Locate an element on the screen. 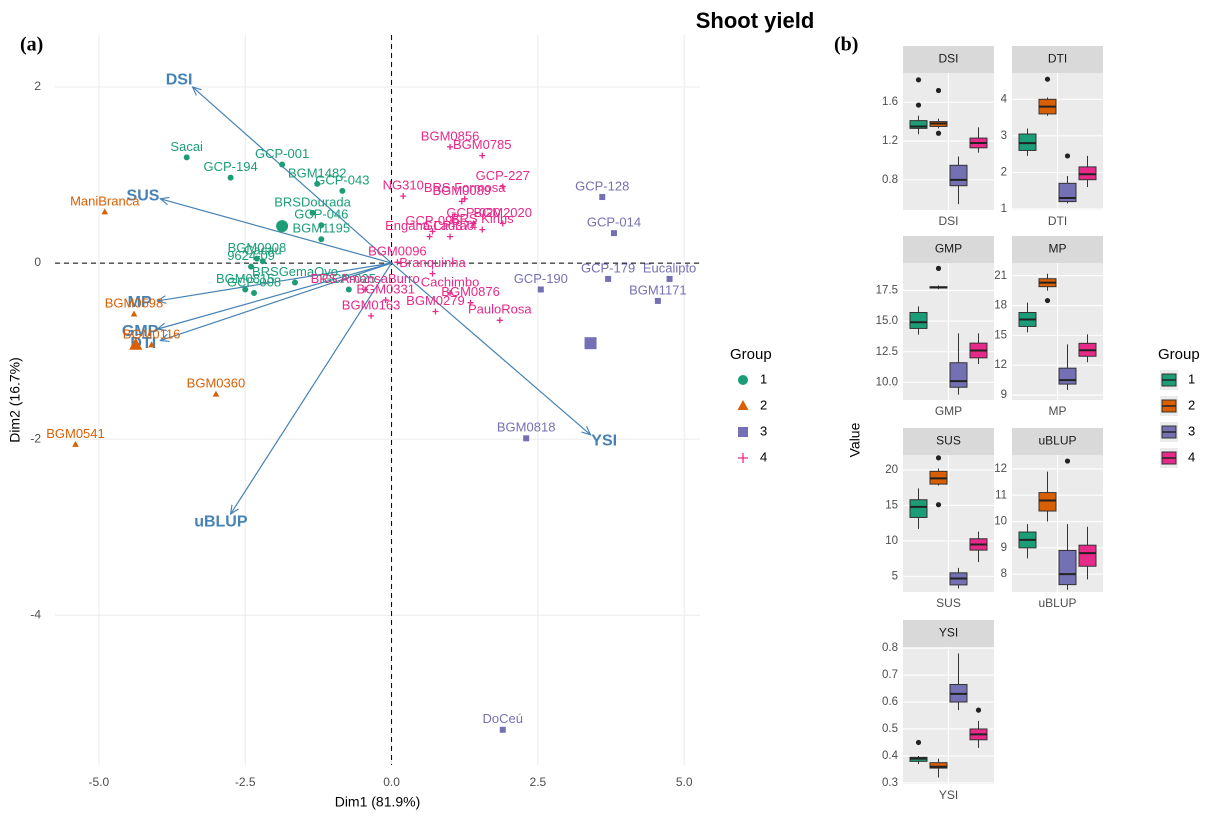 The image size is (1215, 818). loading-label: uBLUP is located at coordinates (221, 522).